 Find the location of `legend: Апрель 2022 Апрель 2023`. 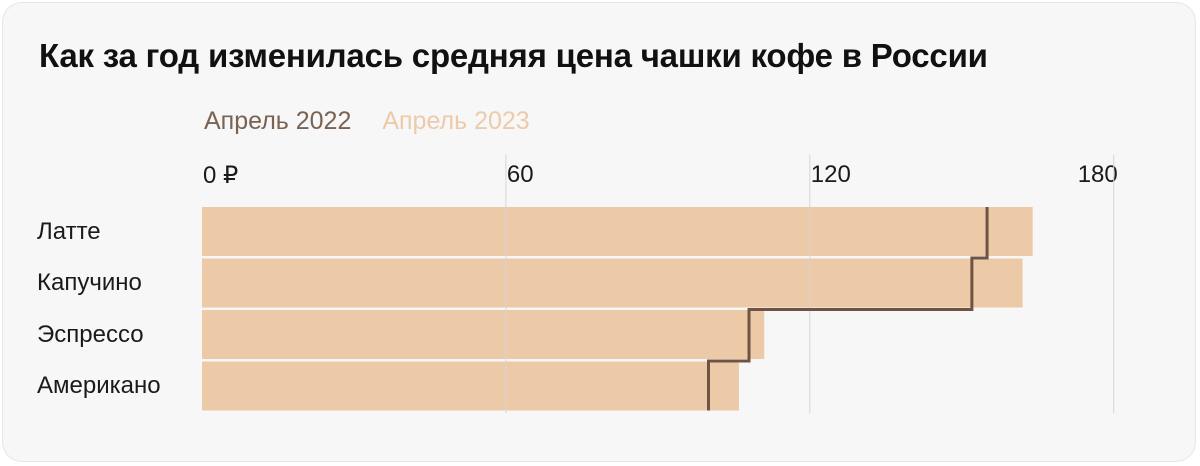

legend: Апрель 2022 Апрель 2023 is located at coordinates (379, 121).